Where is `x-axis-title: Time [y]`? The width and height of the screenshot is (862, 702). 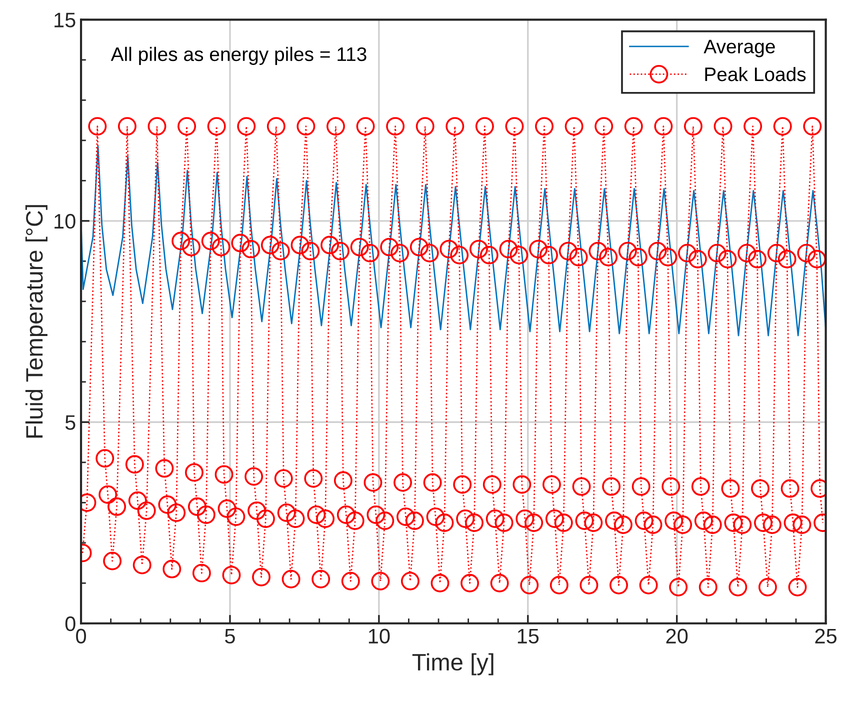
x-axis-title: Time [y] is located at coordinates (453, 664).